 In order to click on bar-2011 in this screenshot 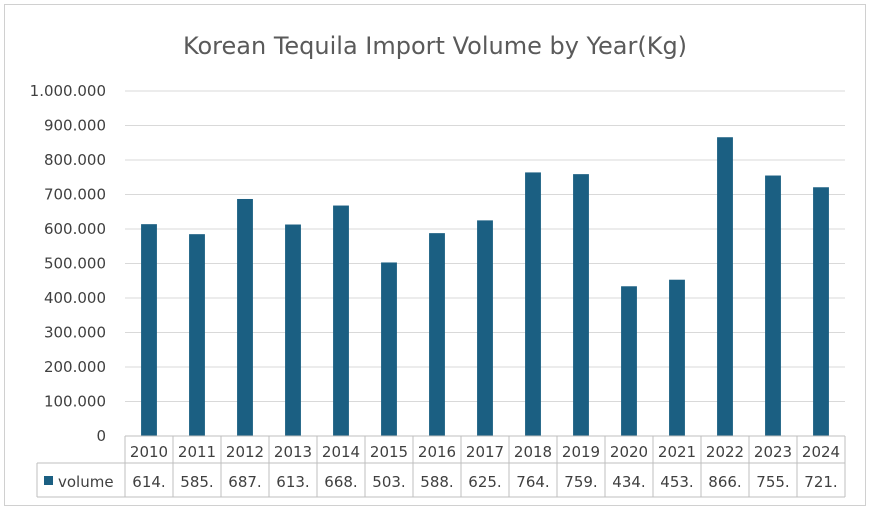, I will do `click(197, 335)`.